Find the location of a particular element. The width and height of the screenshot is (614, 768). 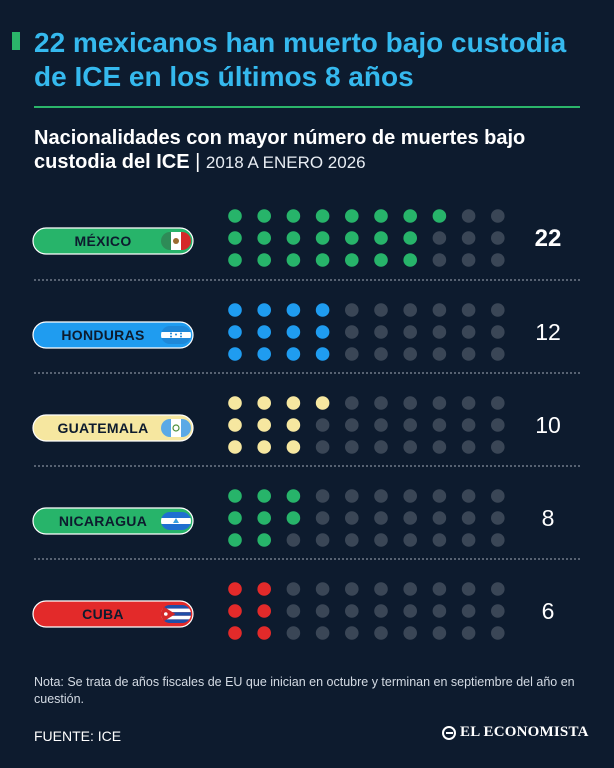

dots-mexico is located at coordinates (366, 238).